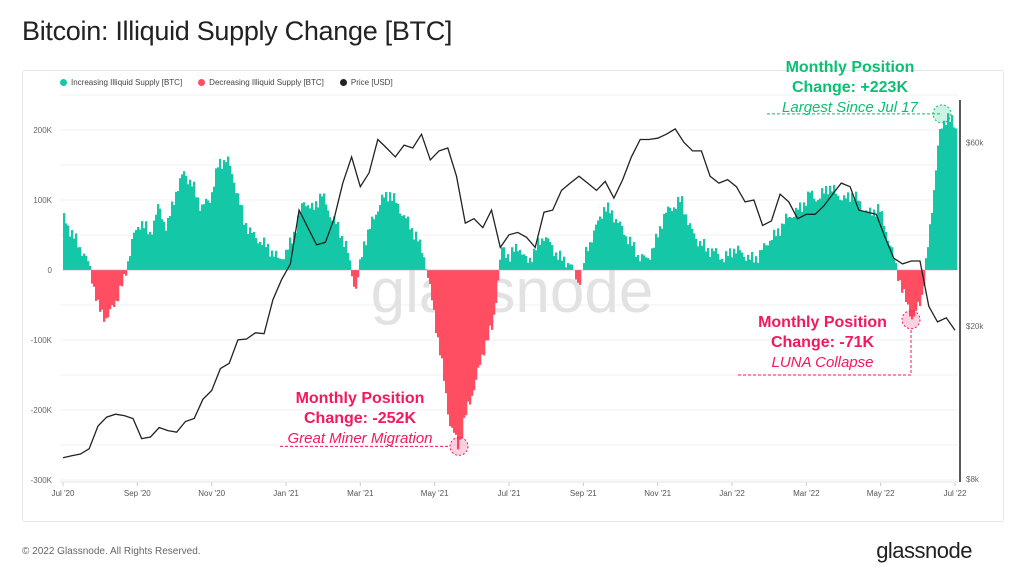  I want to click on legend-decreasing: Decreasing Illiquid Supply [BTC], so click(261, 82).